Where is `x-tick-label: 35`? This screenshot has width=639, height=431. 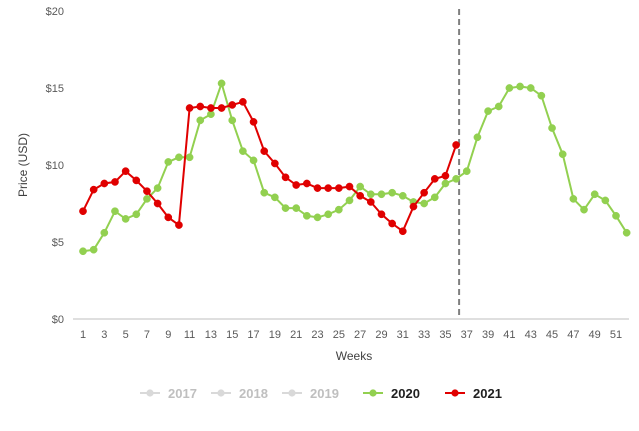
x-tick-label: 35 is located at coordinates (445, 335).